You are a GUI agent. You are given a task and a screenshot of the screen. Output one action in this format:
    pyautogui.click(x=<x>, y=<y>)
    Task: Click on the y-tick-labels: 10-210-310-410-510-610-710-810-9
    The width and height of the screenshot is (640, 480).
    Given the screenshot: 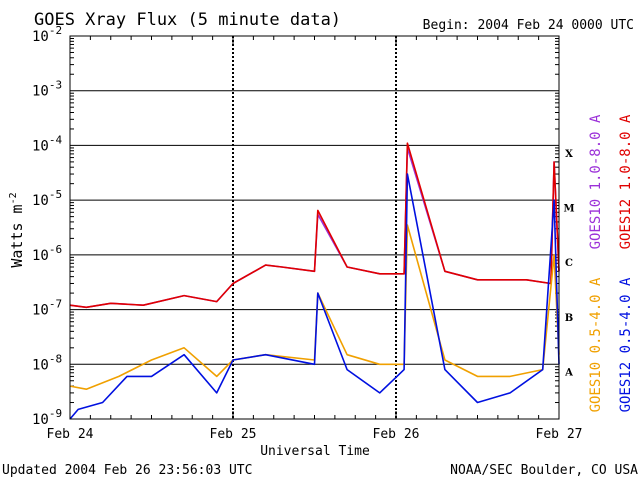 What is the action you would take?
    pyautogui.click(x=47, y=226)
    